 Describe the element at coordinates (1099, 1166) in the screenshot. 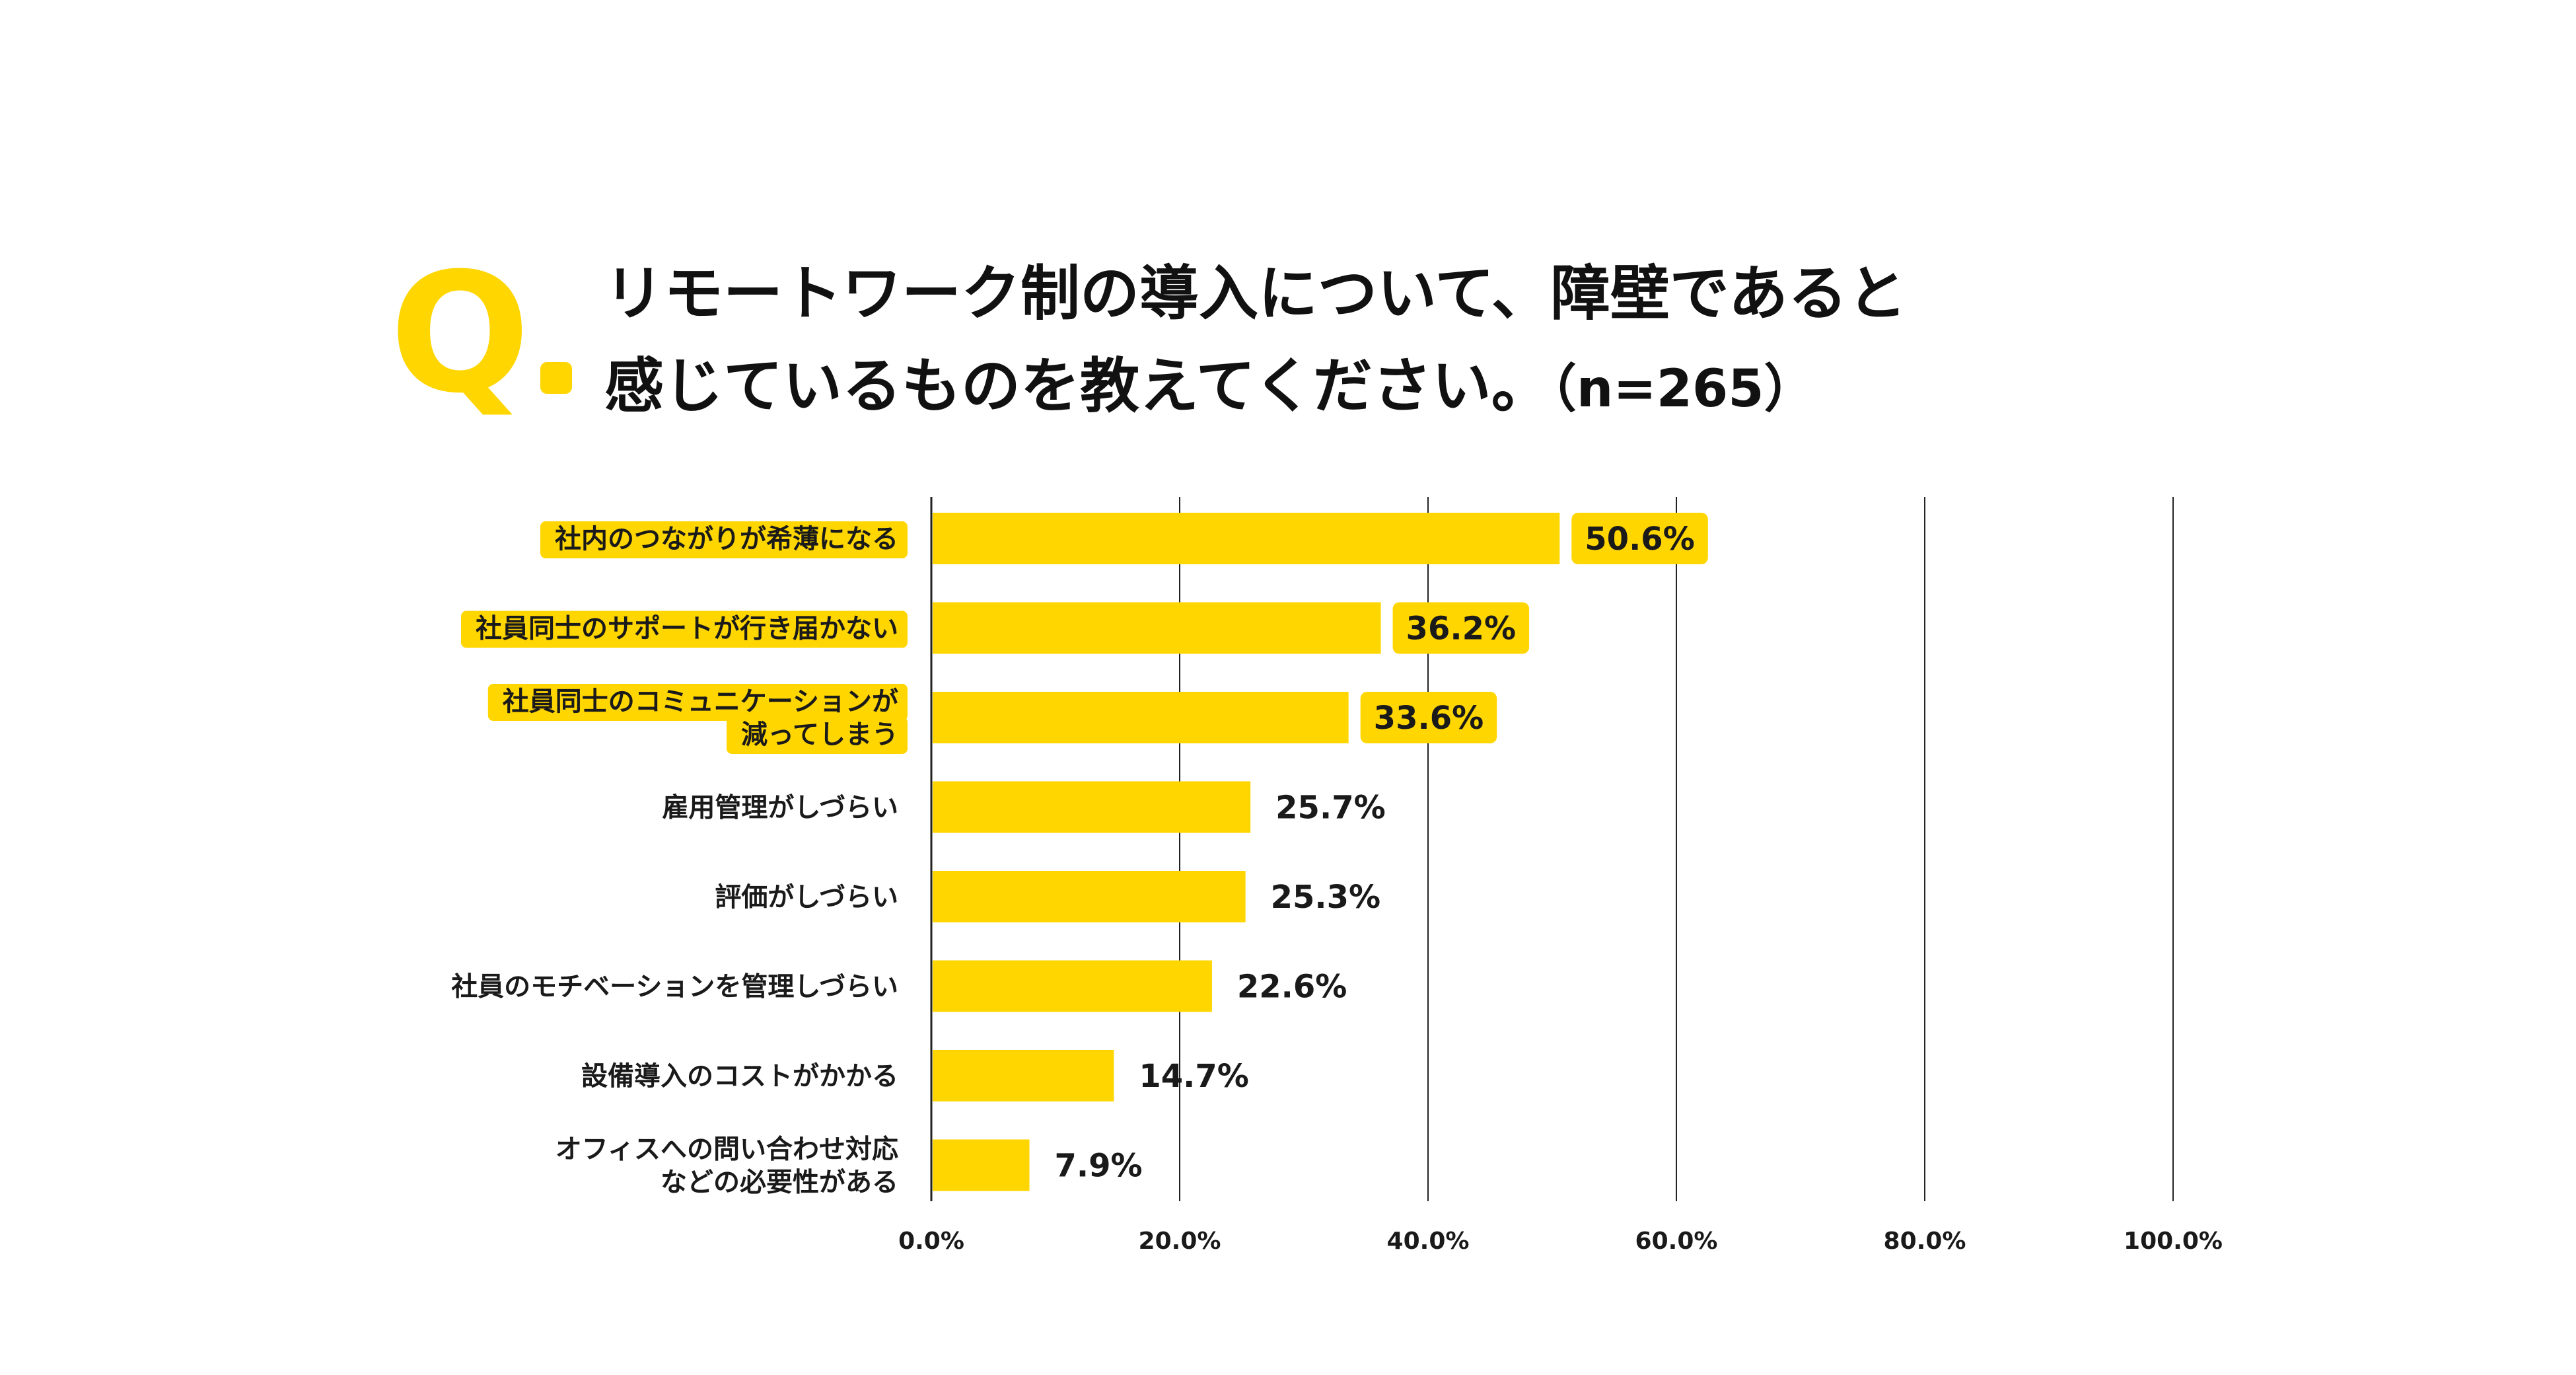

I see `value-label: 7.9%` at that location.